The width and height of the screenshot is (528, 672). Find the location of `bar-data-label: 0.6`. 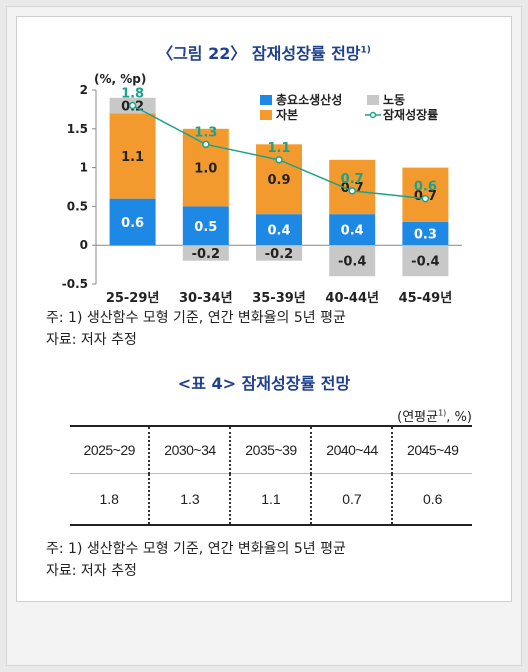

bar-data-label: 0.6 is located at coordinates (132, 223).